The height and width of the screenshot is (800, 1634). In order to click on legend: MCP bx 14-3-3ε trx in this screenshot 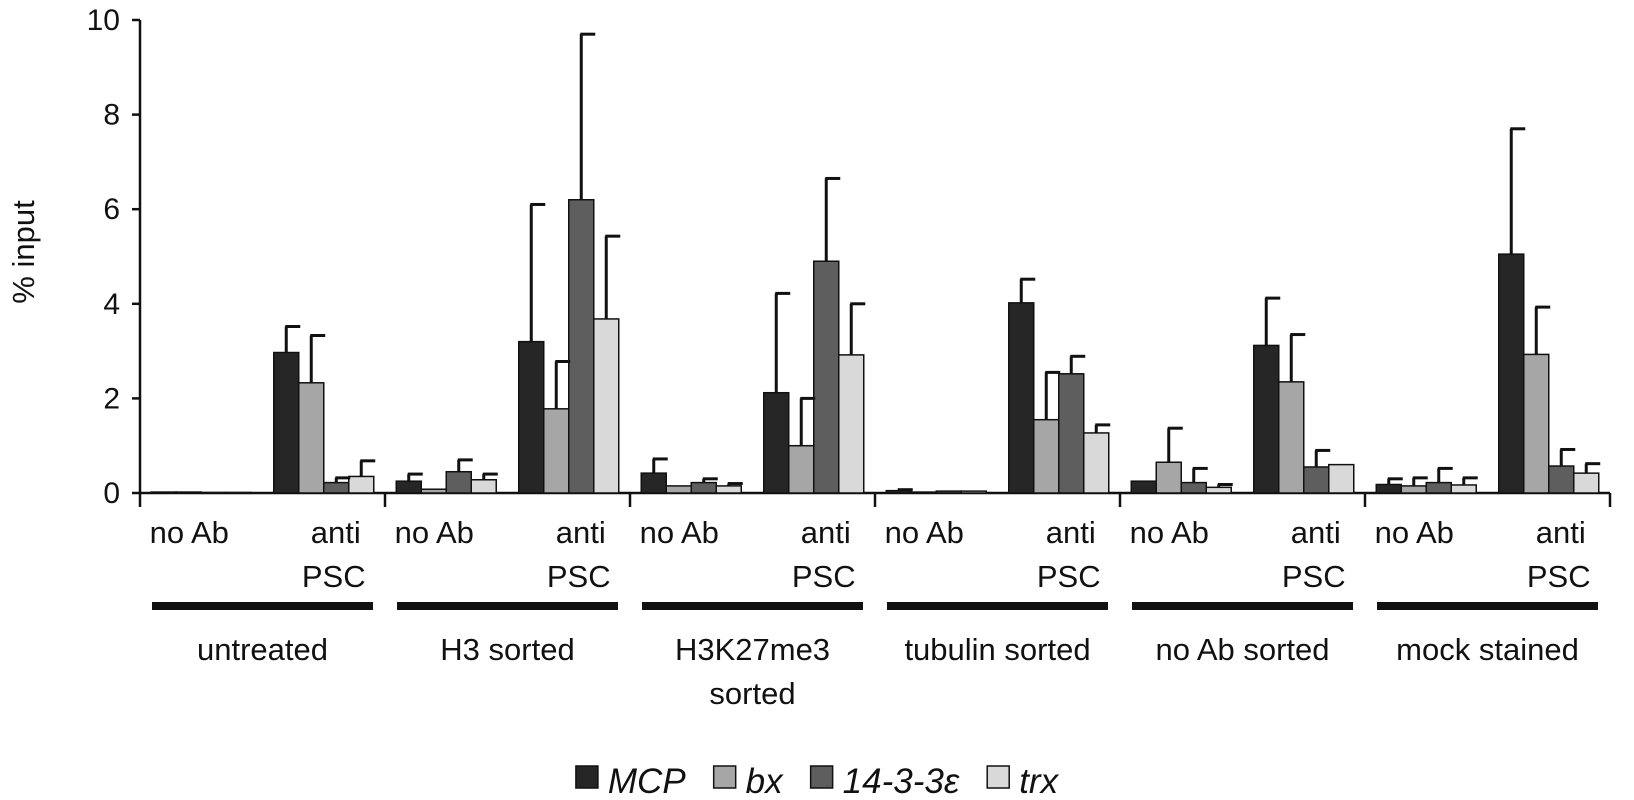, I will do `click(817, 781)`.